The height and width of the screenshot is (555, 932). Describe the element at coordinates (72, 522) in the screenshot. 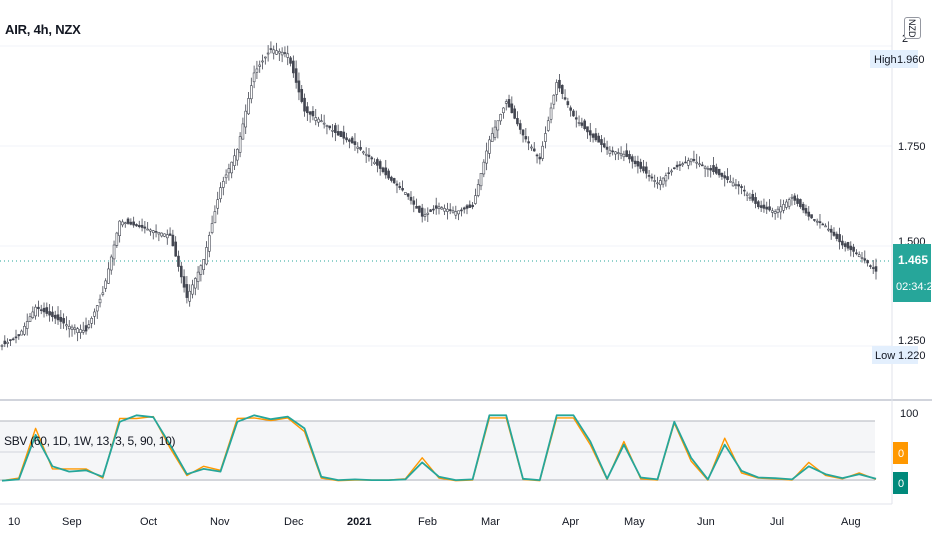

I see `x-tick-label: Sep` at that location.